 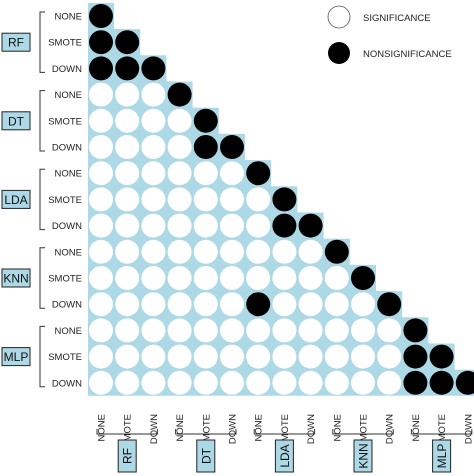 I want to click on col-label-lda-none: NONE, so click(x=259, y=427).